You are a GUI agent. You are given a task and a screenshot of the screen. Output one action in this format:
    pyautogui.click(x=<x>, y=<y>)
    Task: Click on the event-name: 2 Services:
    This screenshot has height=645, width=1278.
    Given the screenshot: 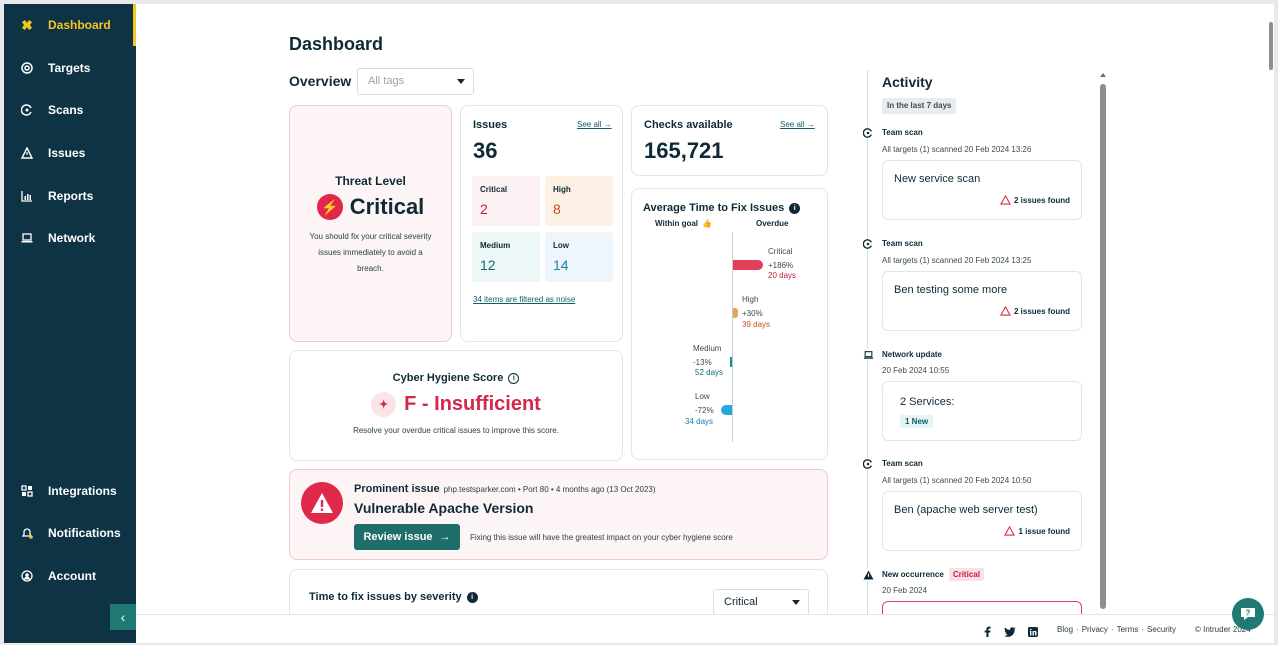 What is the action you would take?
    pyautogui.click(x=927, y=402)
    